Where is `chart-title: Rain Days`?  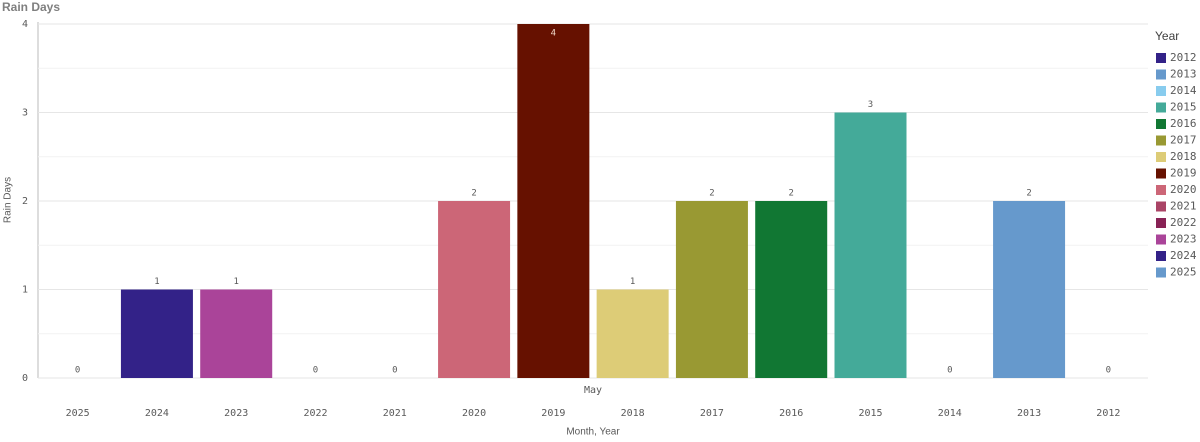 chart-title: Rain Days is located at coordinates (31, 7).